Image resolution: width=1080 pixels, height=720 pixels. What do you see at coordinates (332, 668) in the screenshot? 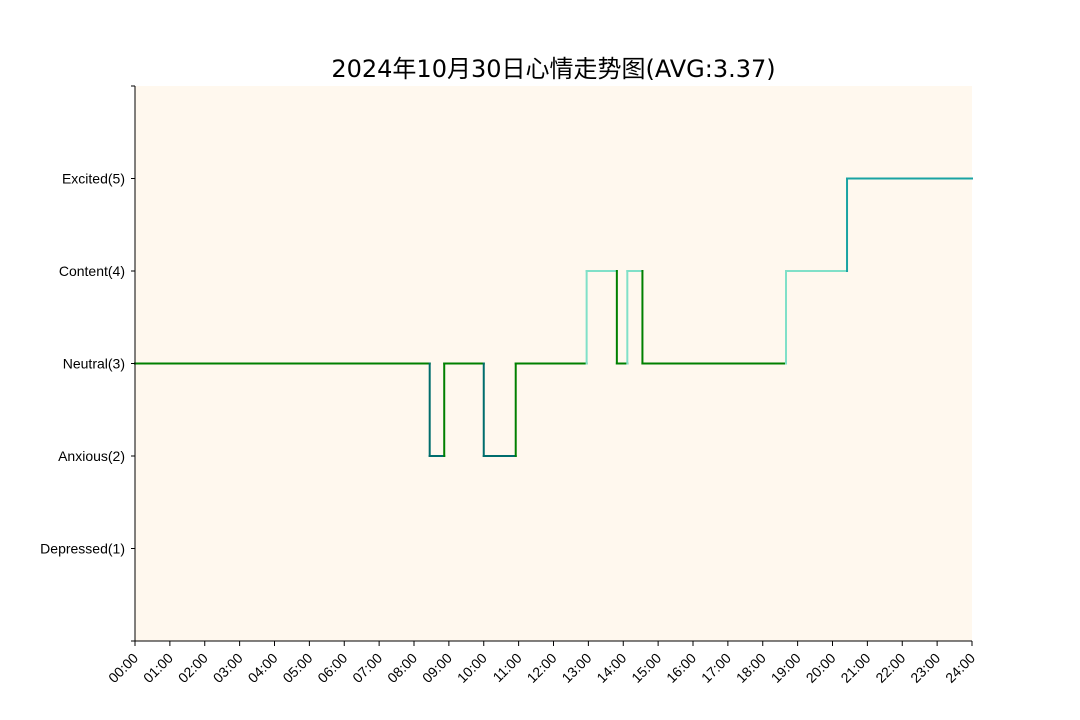
I see `x-tick-label: 06:00` at bounding box center [332, 668].